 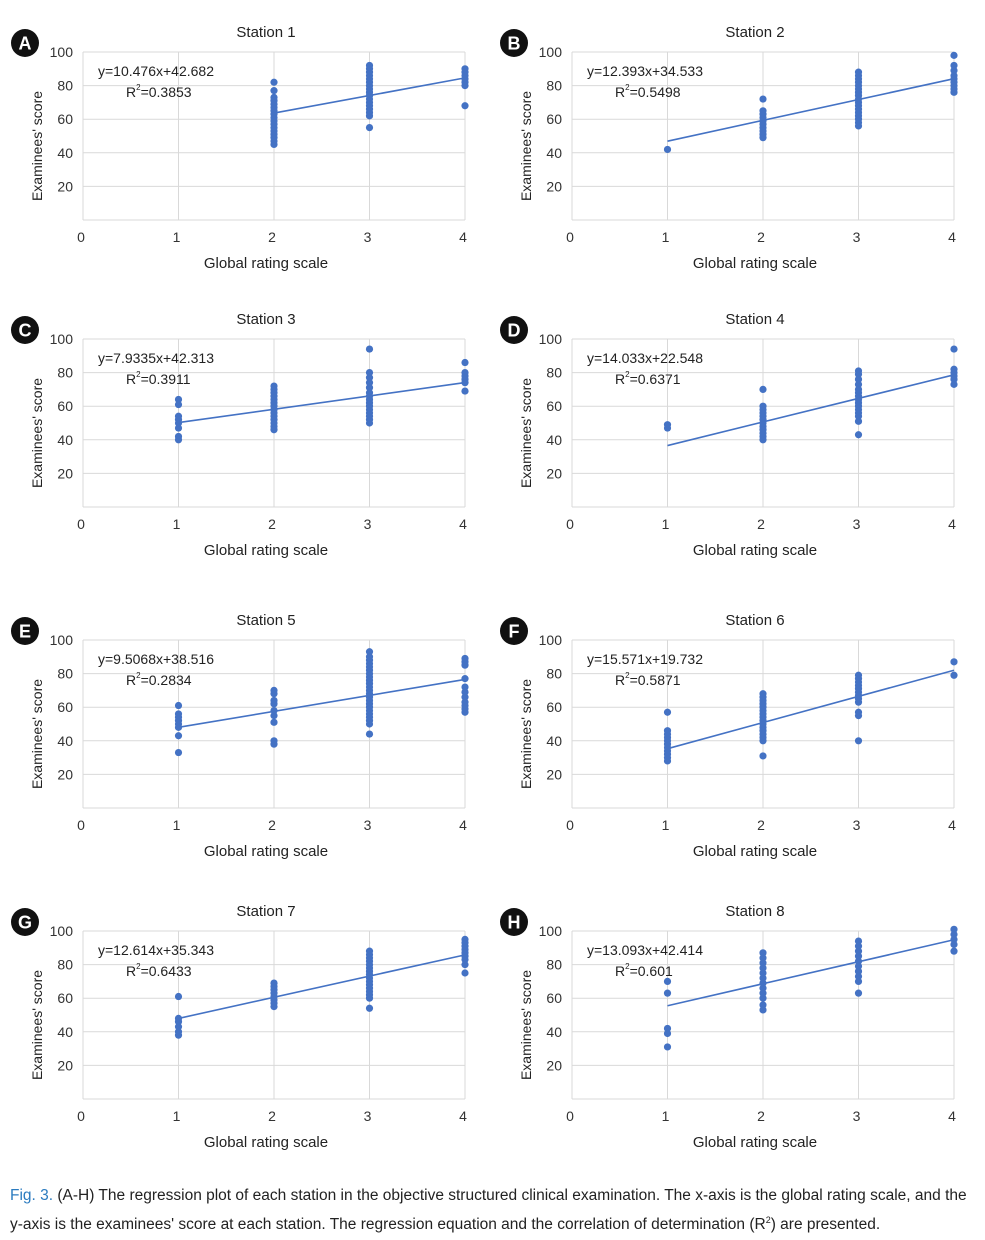 What do you see at coordinates (25, 44) in the screenshot?
I see `panel-badge-letter: A` at bounding box center [25, 44].